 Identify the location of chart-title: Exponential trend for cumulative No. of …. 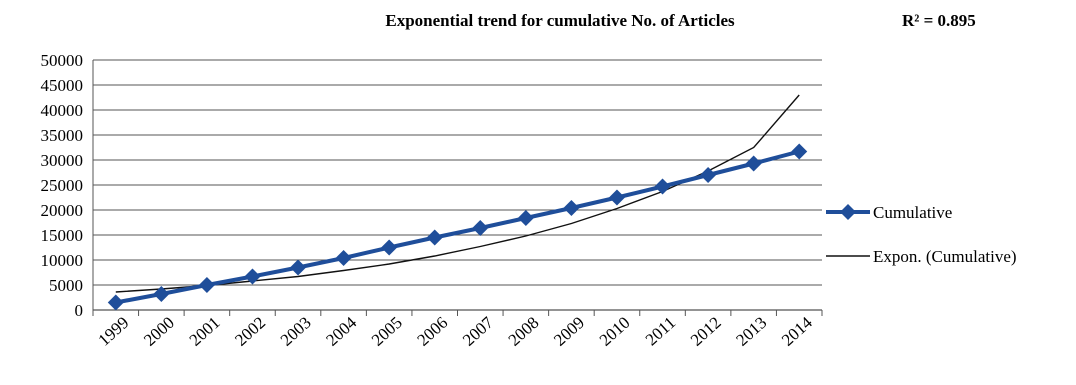
(560, 20).